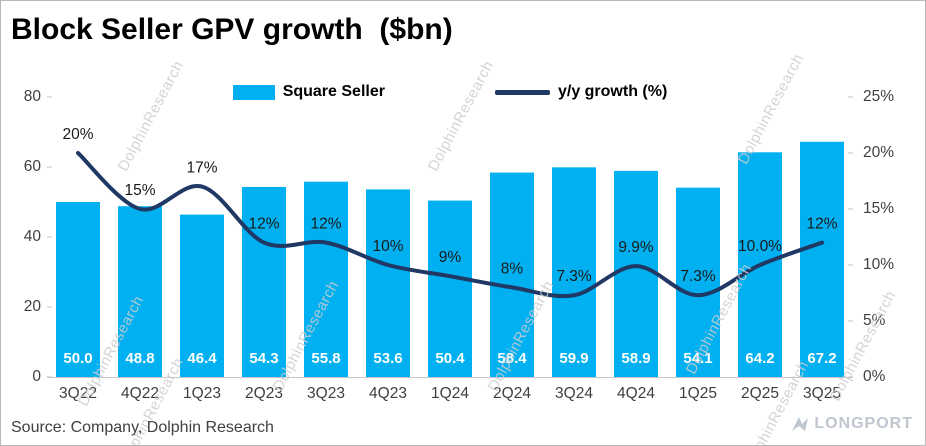 The height and width of the screenshot is (446, 926). I want to click on bar-1Q24, so click(450, 288).